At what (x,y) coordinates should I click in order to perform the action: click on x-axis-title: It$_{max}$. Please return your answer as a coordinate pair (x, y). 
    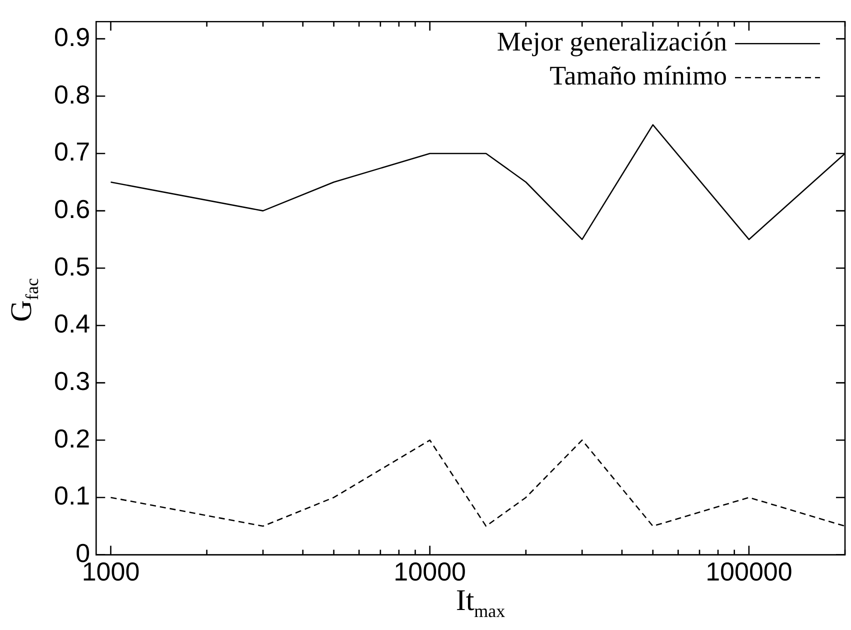
    Looking at the image, I should click on (481, 602).